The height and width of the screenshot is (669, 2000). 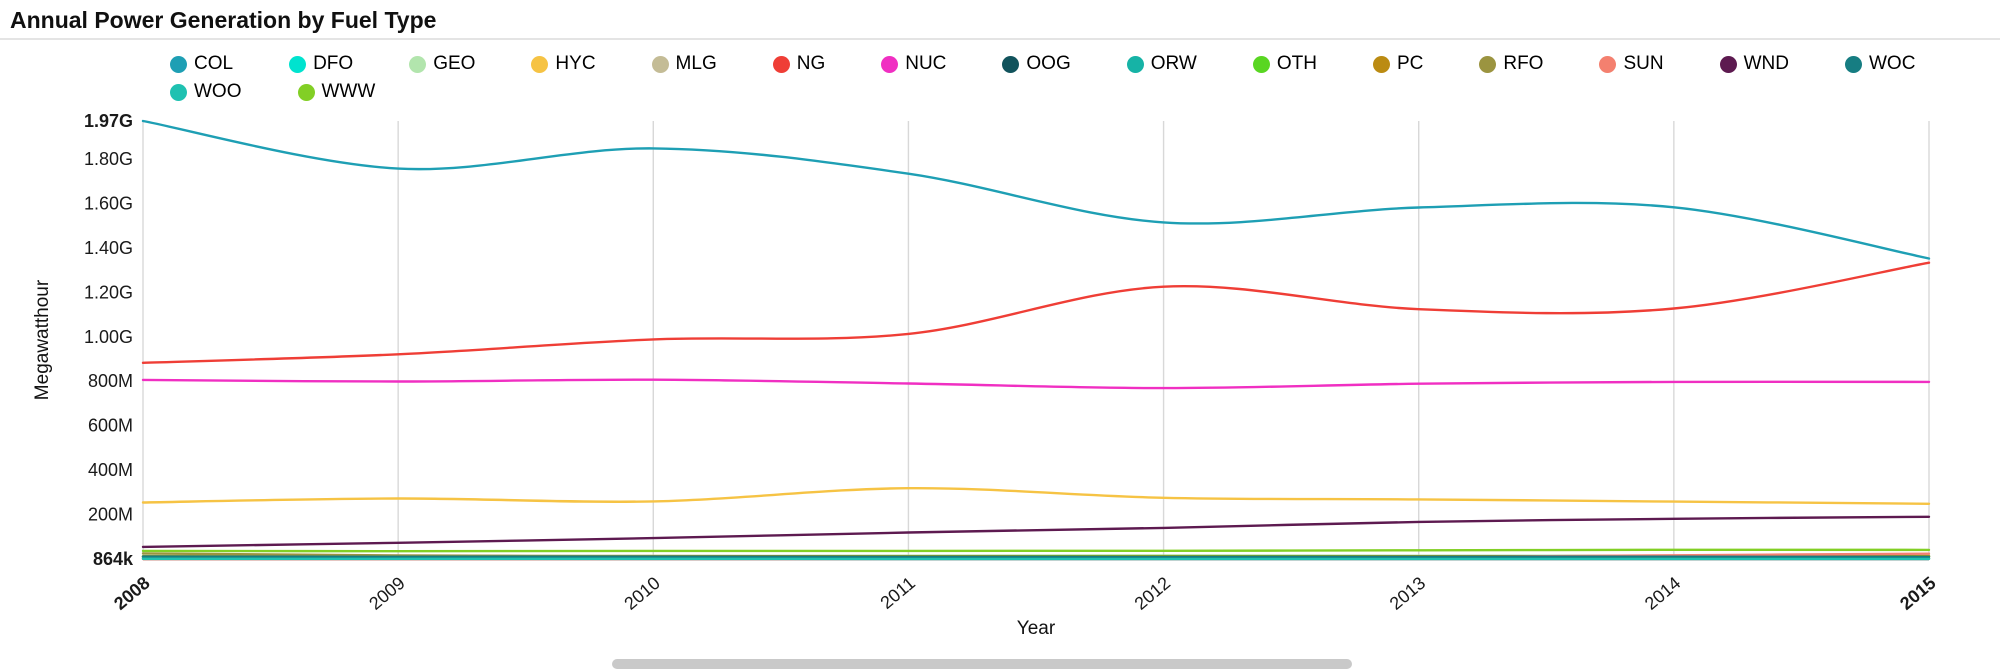 What do you see at coordinates (696, 63) in the screenshot?
I see `legend-label: MLG` at bounding box center [696, 63].